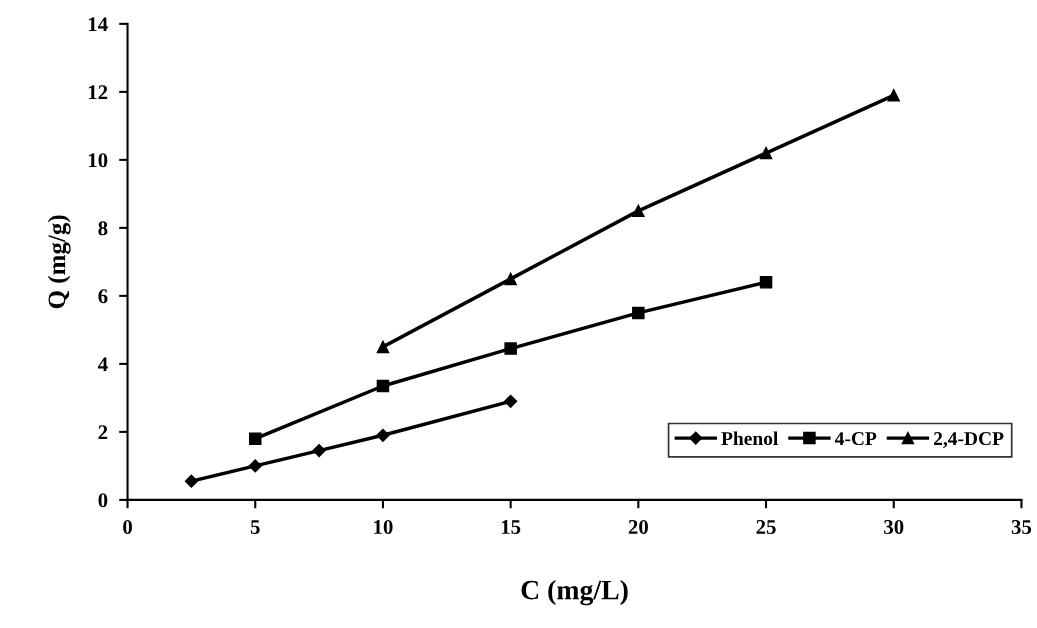  What do you see at coordinates (59, 262) in the screenshot?
I see `y-axis-title: Q (mg/g)` at bounding box center [59, 262].